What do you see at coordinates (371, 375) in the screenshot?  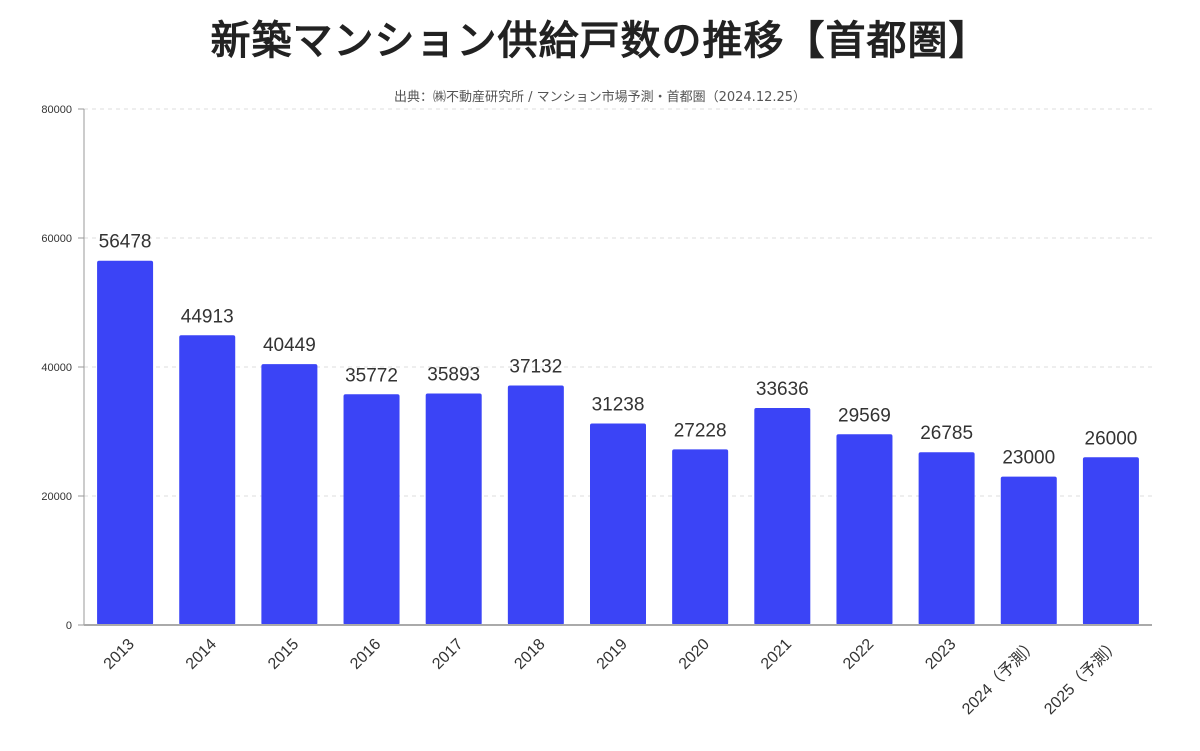 I see `data-label: 35772` at bounding box center [371, 375].